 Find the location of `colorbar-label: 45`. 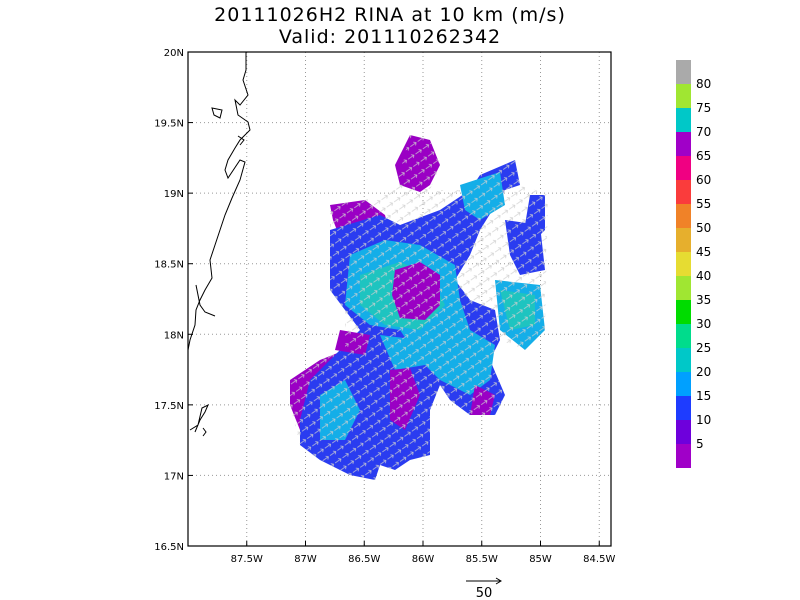

colorbar-label: 45 is located at coordinates (703, 252).